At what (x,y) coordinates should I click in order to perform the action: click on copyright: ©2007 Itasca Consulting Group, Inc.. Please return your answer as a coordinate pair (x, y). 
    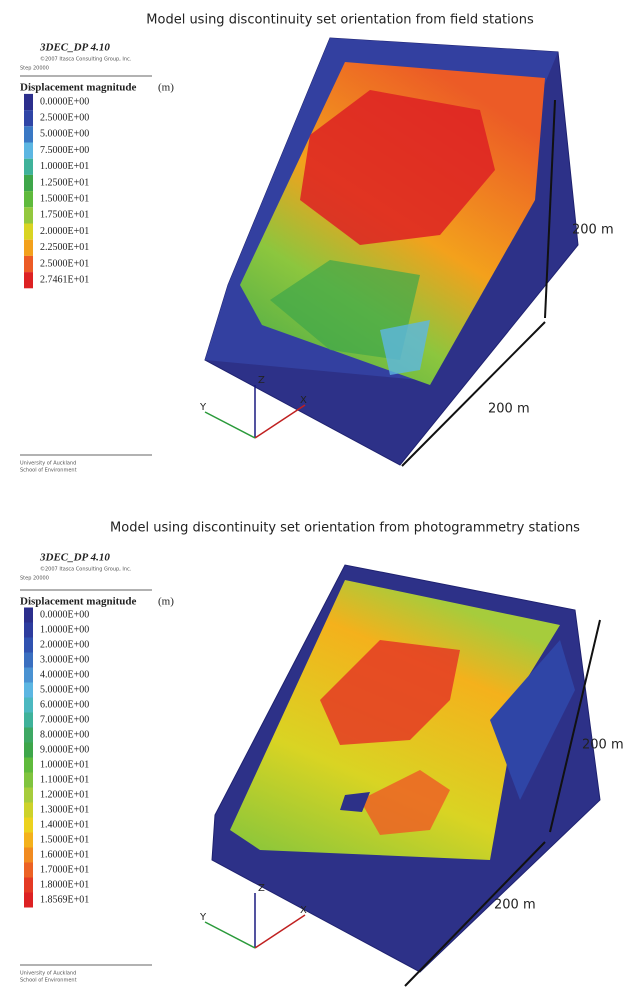
    Looking at the image, I should click on (86, 569).